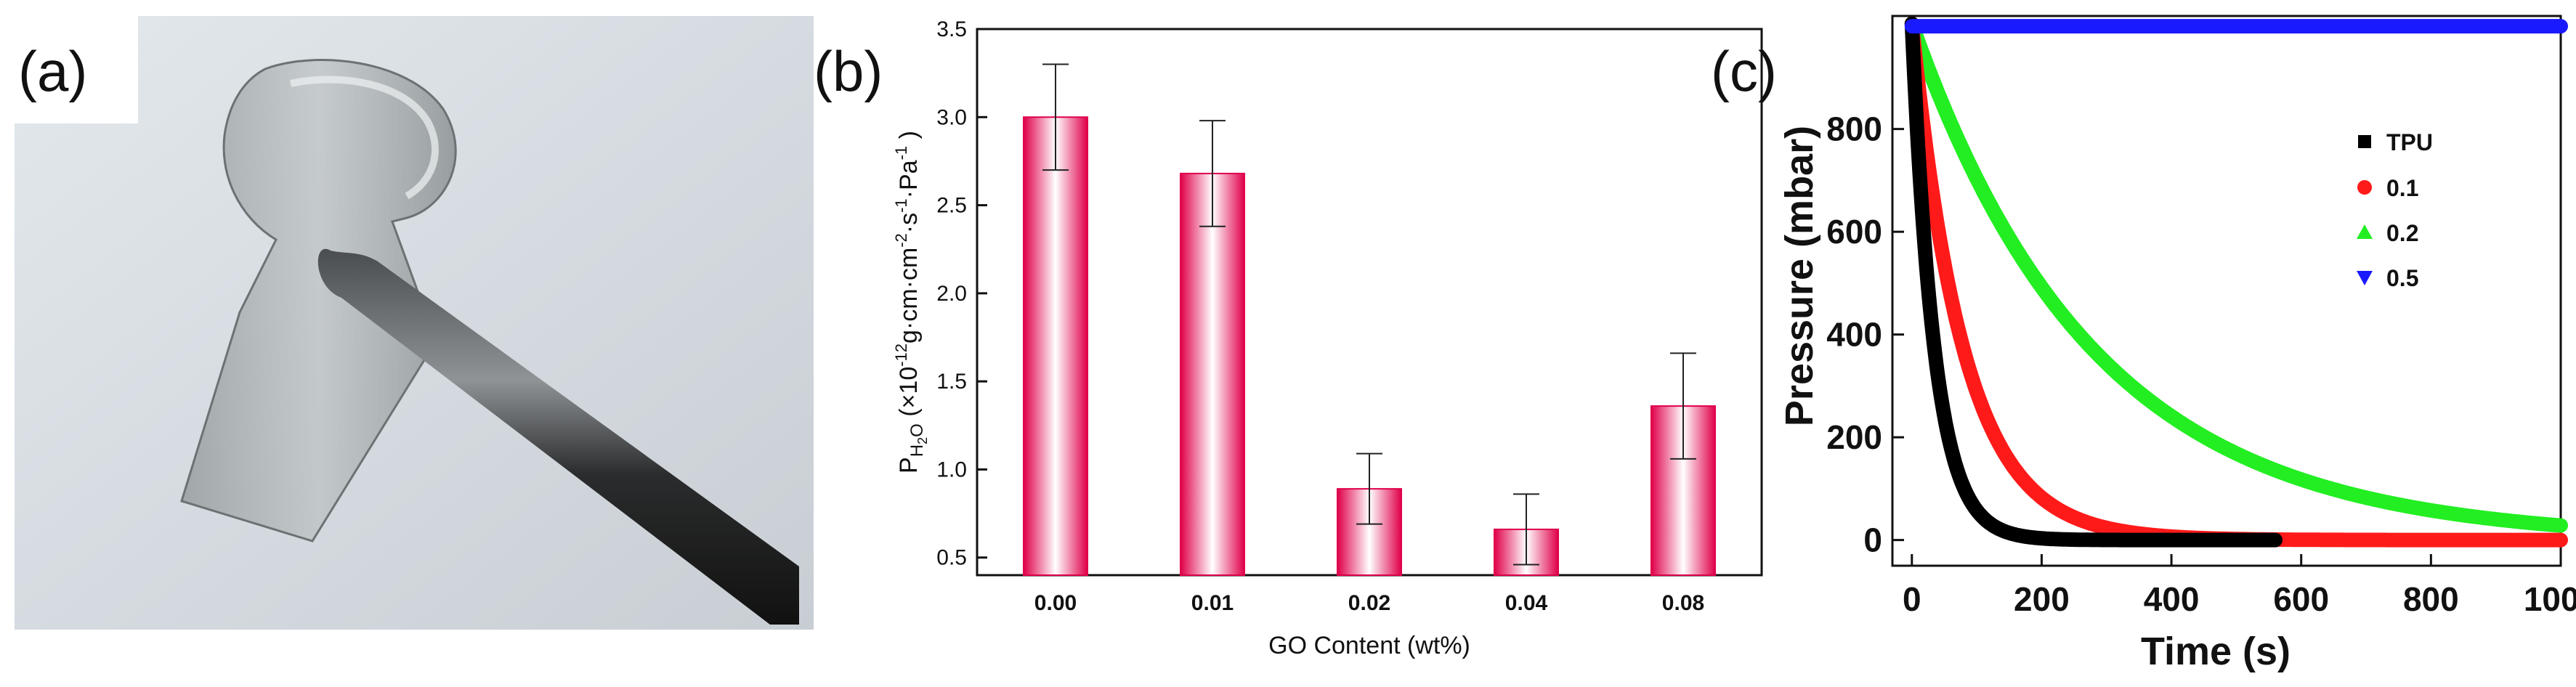 This screenshot has width=2576, height=687. I want to click on chart-c-legend-label: 0.2, so click(2402, 233).